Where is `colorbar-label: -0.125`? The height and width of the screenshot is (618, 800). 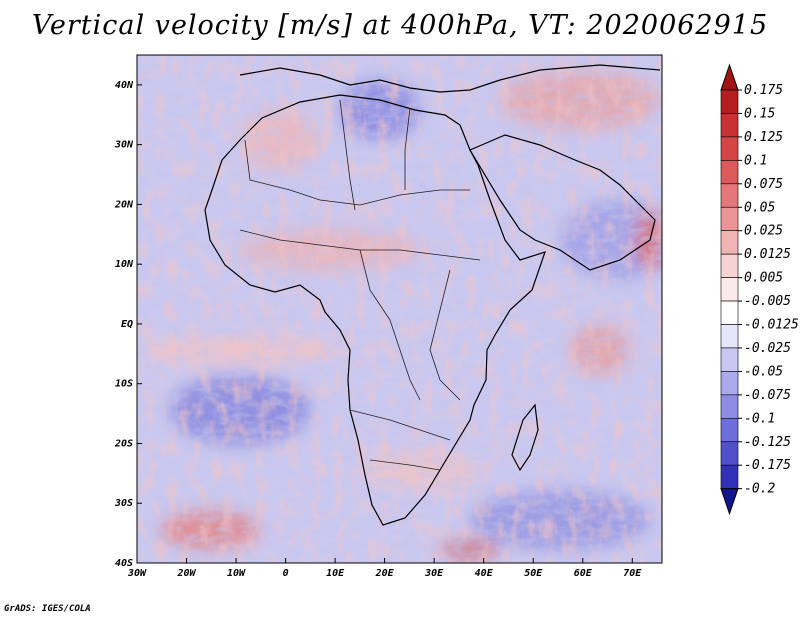
colorbar-label: -0.125 is located at coordinates (767, 442).